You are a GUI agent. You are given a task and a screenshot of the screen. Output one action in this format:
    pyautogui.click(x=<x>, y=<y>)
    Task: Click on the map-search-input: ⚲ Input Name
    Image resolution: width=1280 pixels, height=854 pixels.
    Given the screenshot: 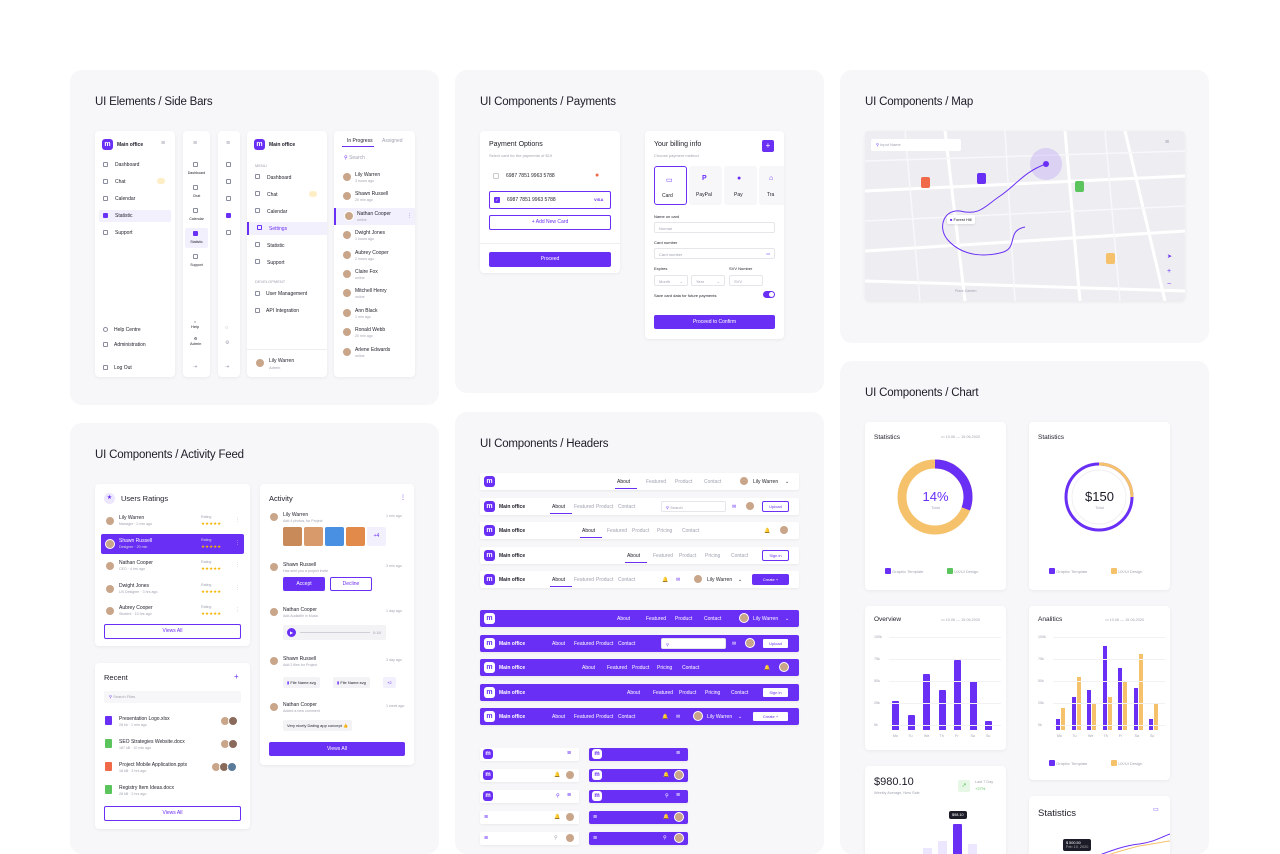 What is the action you would take?
    pyautogui.click(x=916, y=145)
    